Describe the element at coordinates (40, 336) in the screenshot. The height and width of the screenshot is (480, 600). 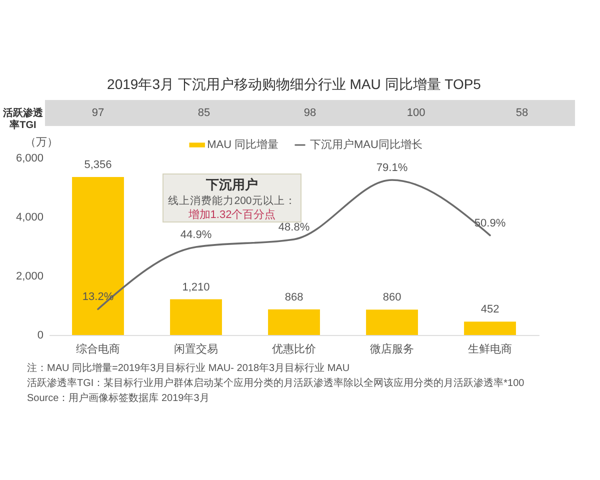
I see `y-tick-label: 0` at that location.